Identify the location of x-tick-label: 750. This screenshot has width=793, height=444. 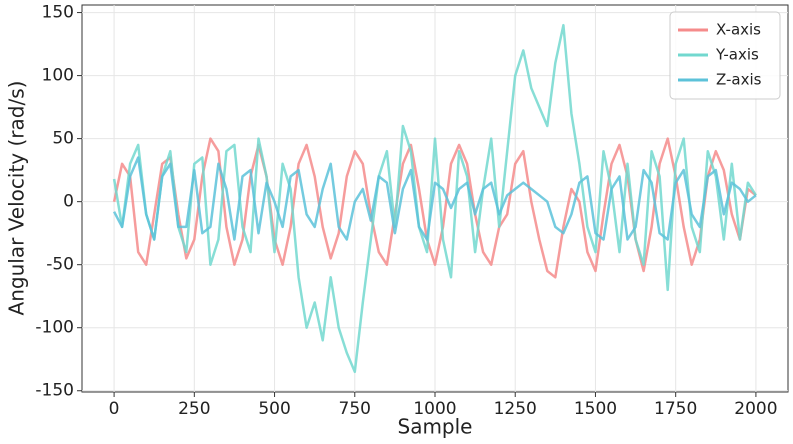
(355, 409).